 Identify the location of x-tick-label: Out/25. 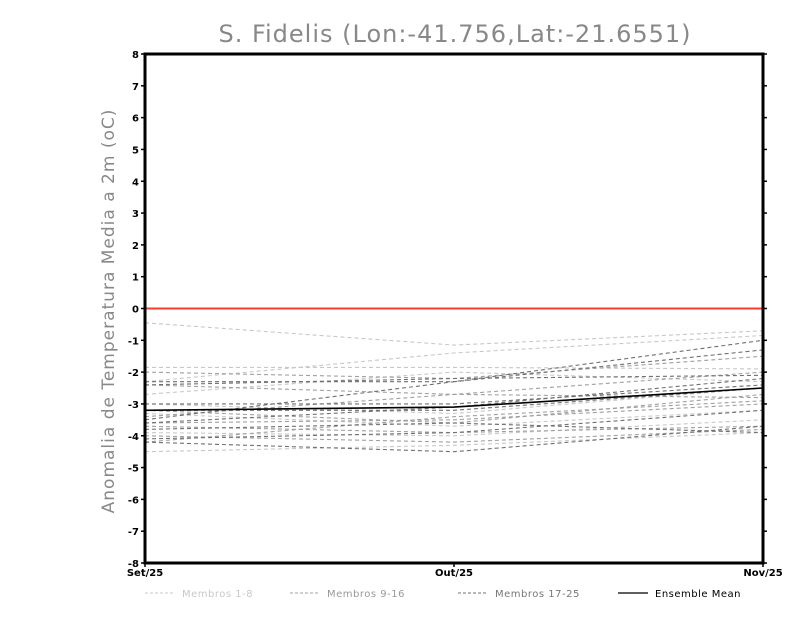
(454, 573).